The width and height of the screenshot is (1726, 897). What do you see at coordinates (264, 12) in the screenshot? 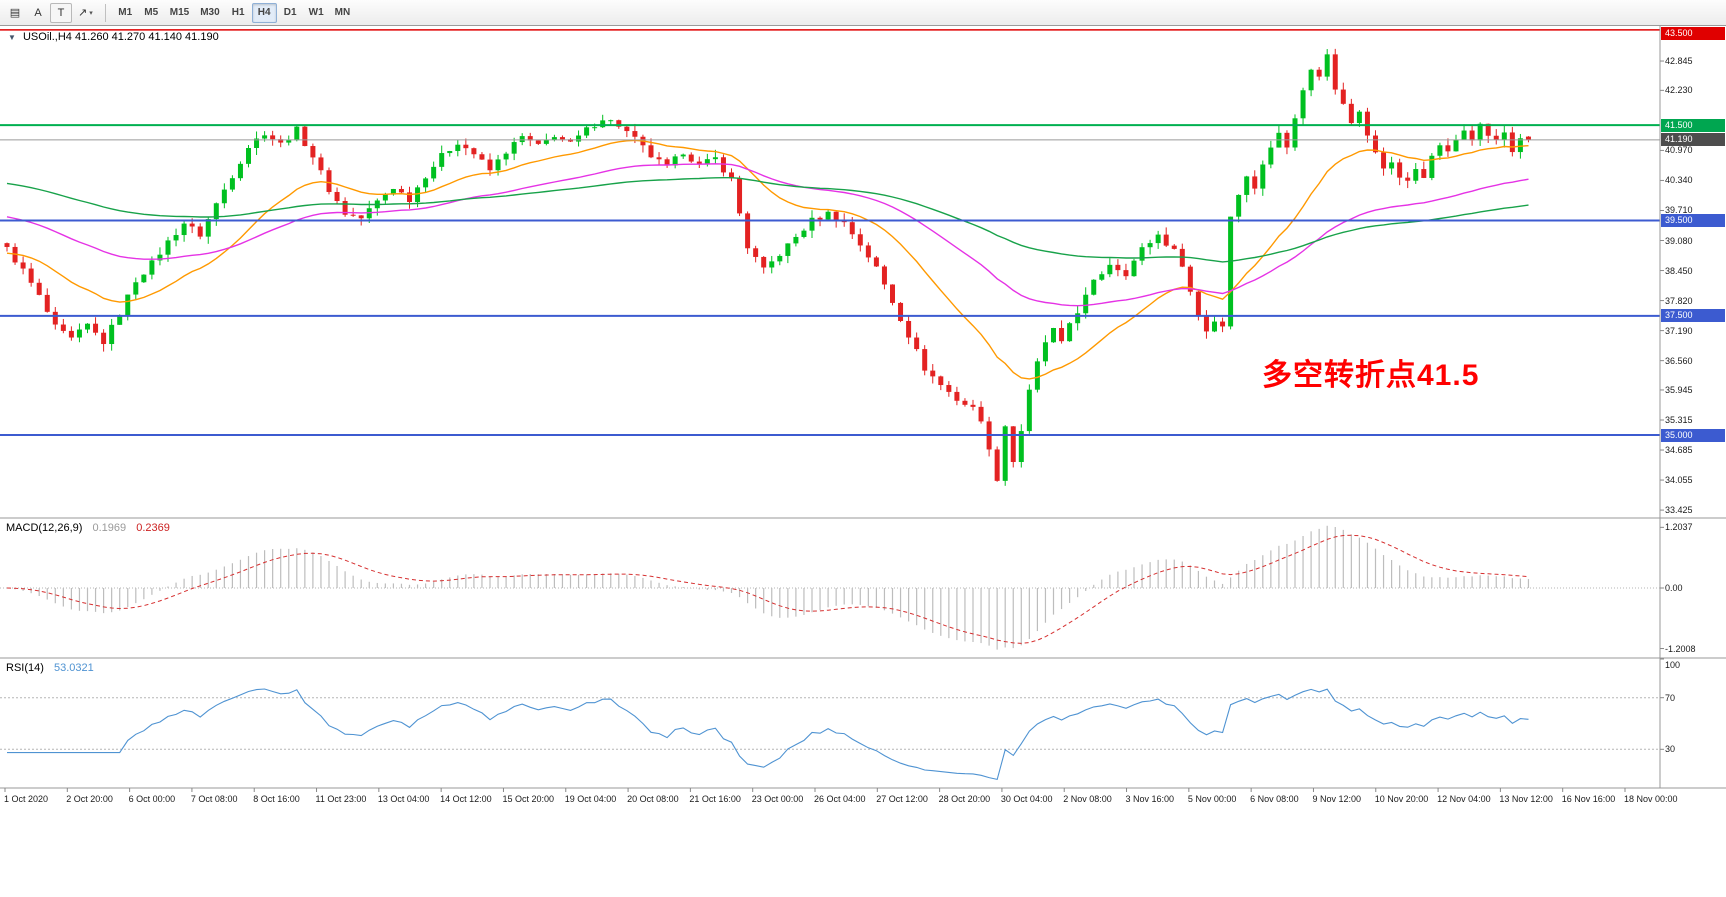
I see `timeframe-button-h4: H4` at bounding box center [264, 12].